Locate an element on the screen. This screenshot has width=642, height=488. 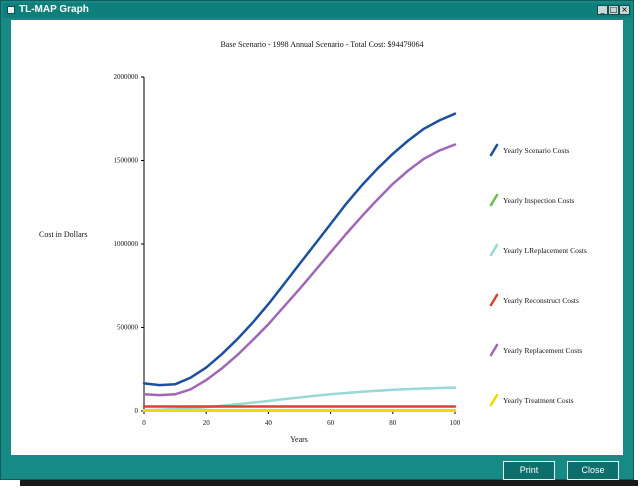
x-tick-label: 0 is located at coordinates (144, 423).